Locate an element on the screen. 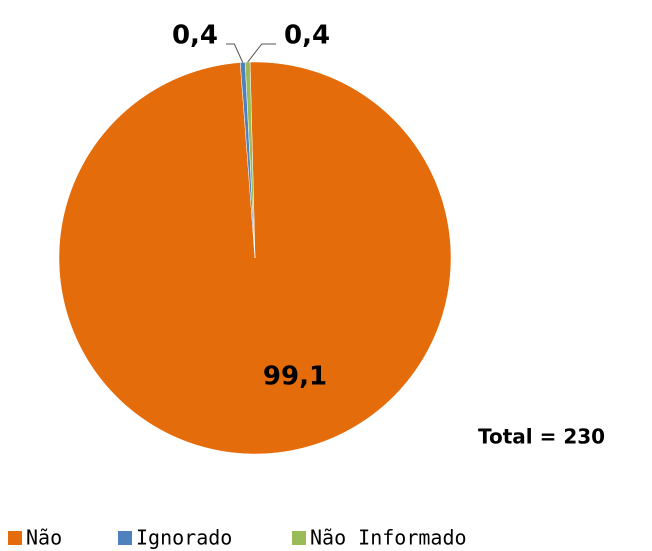  legend-label: Ignorado is located at coordinates (184, 538).